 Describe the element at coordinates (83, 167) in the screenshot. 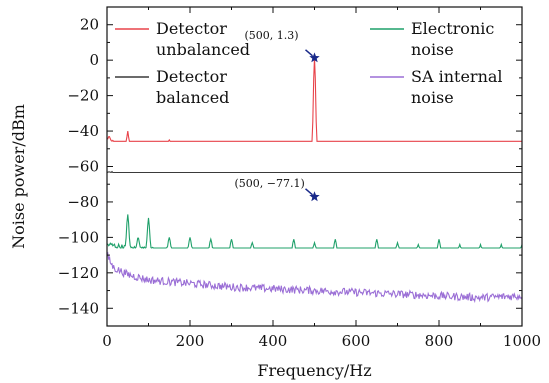

I see `y-tick-label: −60` at that location.